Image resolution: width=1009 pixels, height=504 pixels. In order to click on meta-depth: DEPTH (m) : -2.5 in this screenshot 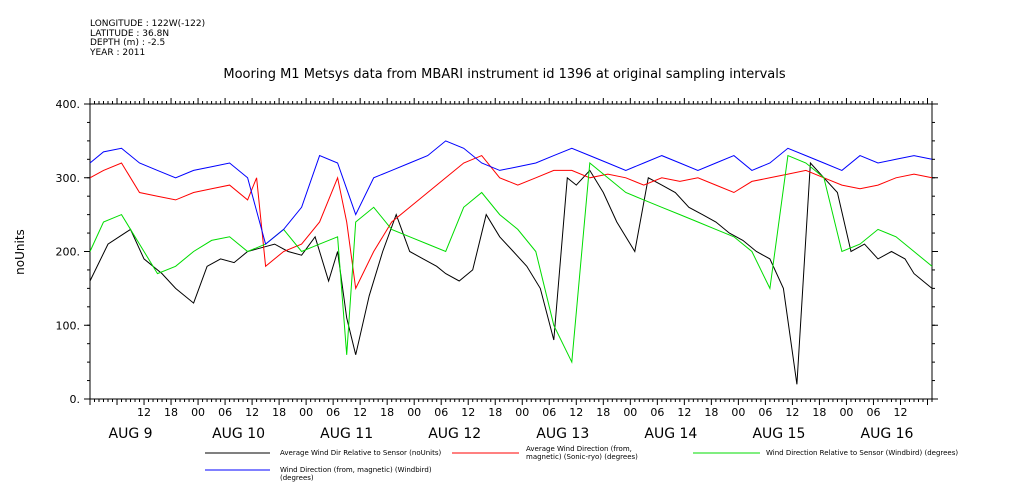, I will do `click(128, 43)`.